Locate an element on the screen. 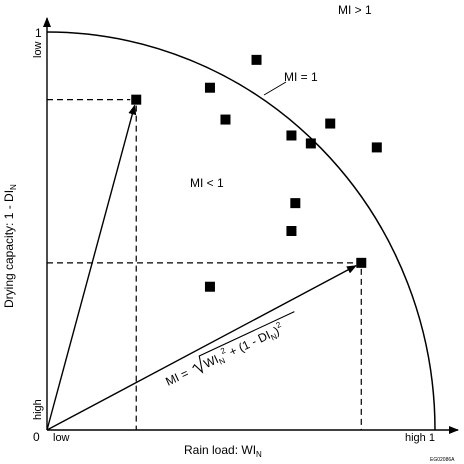 The height and width of the screenshot is (464, 464). x-low-label: low is located at coordinates (61, 438).